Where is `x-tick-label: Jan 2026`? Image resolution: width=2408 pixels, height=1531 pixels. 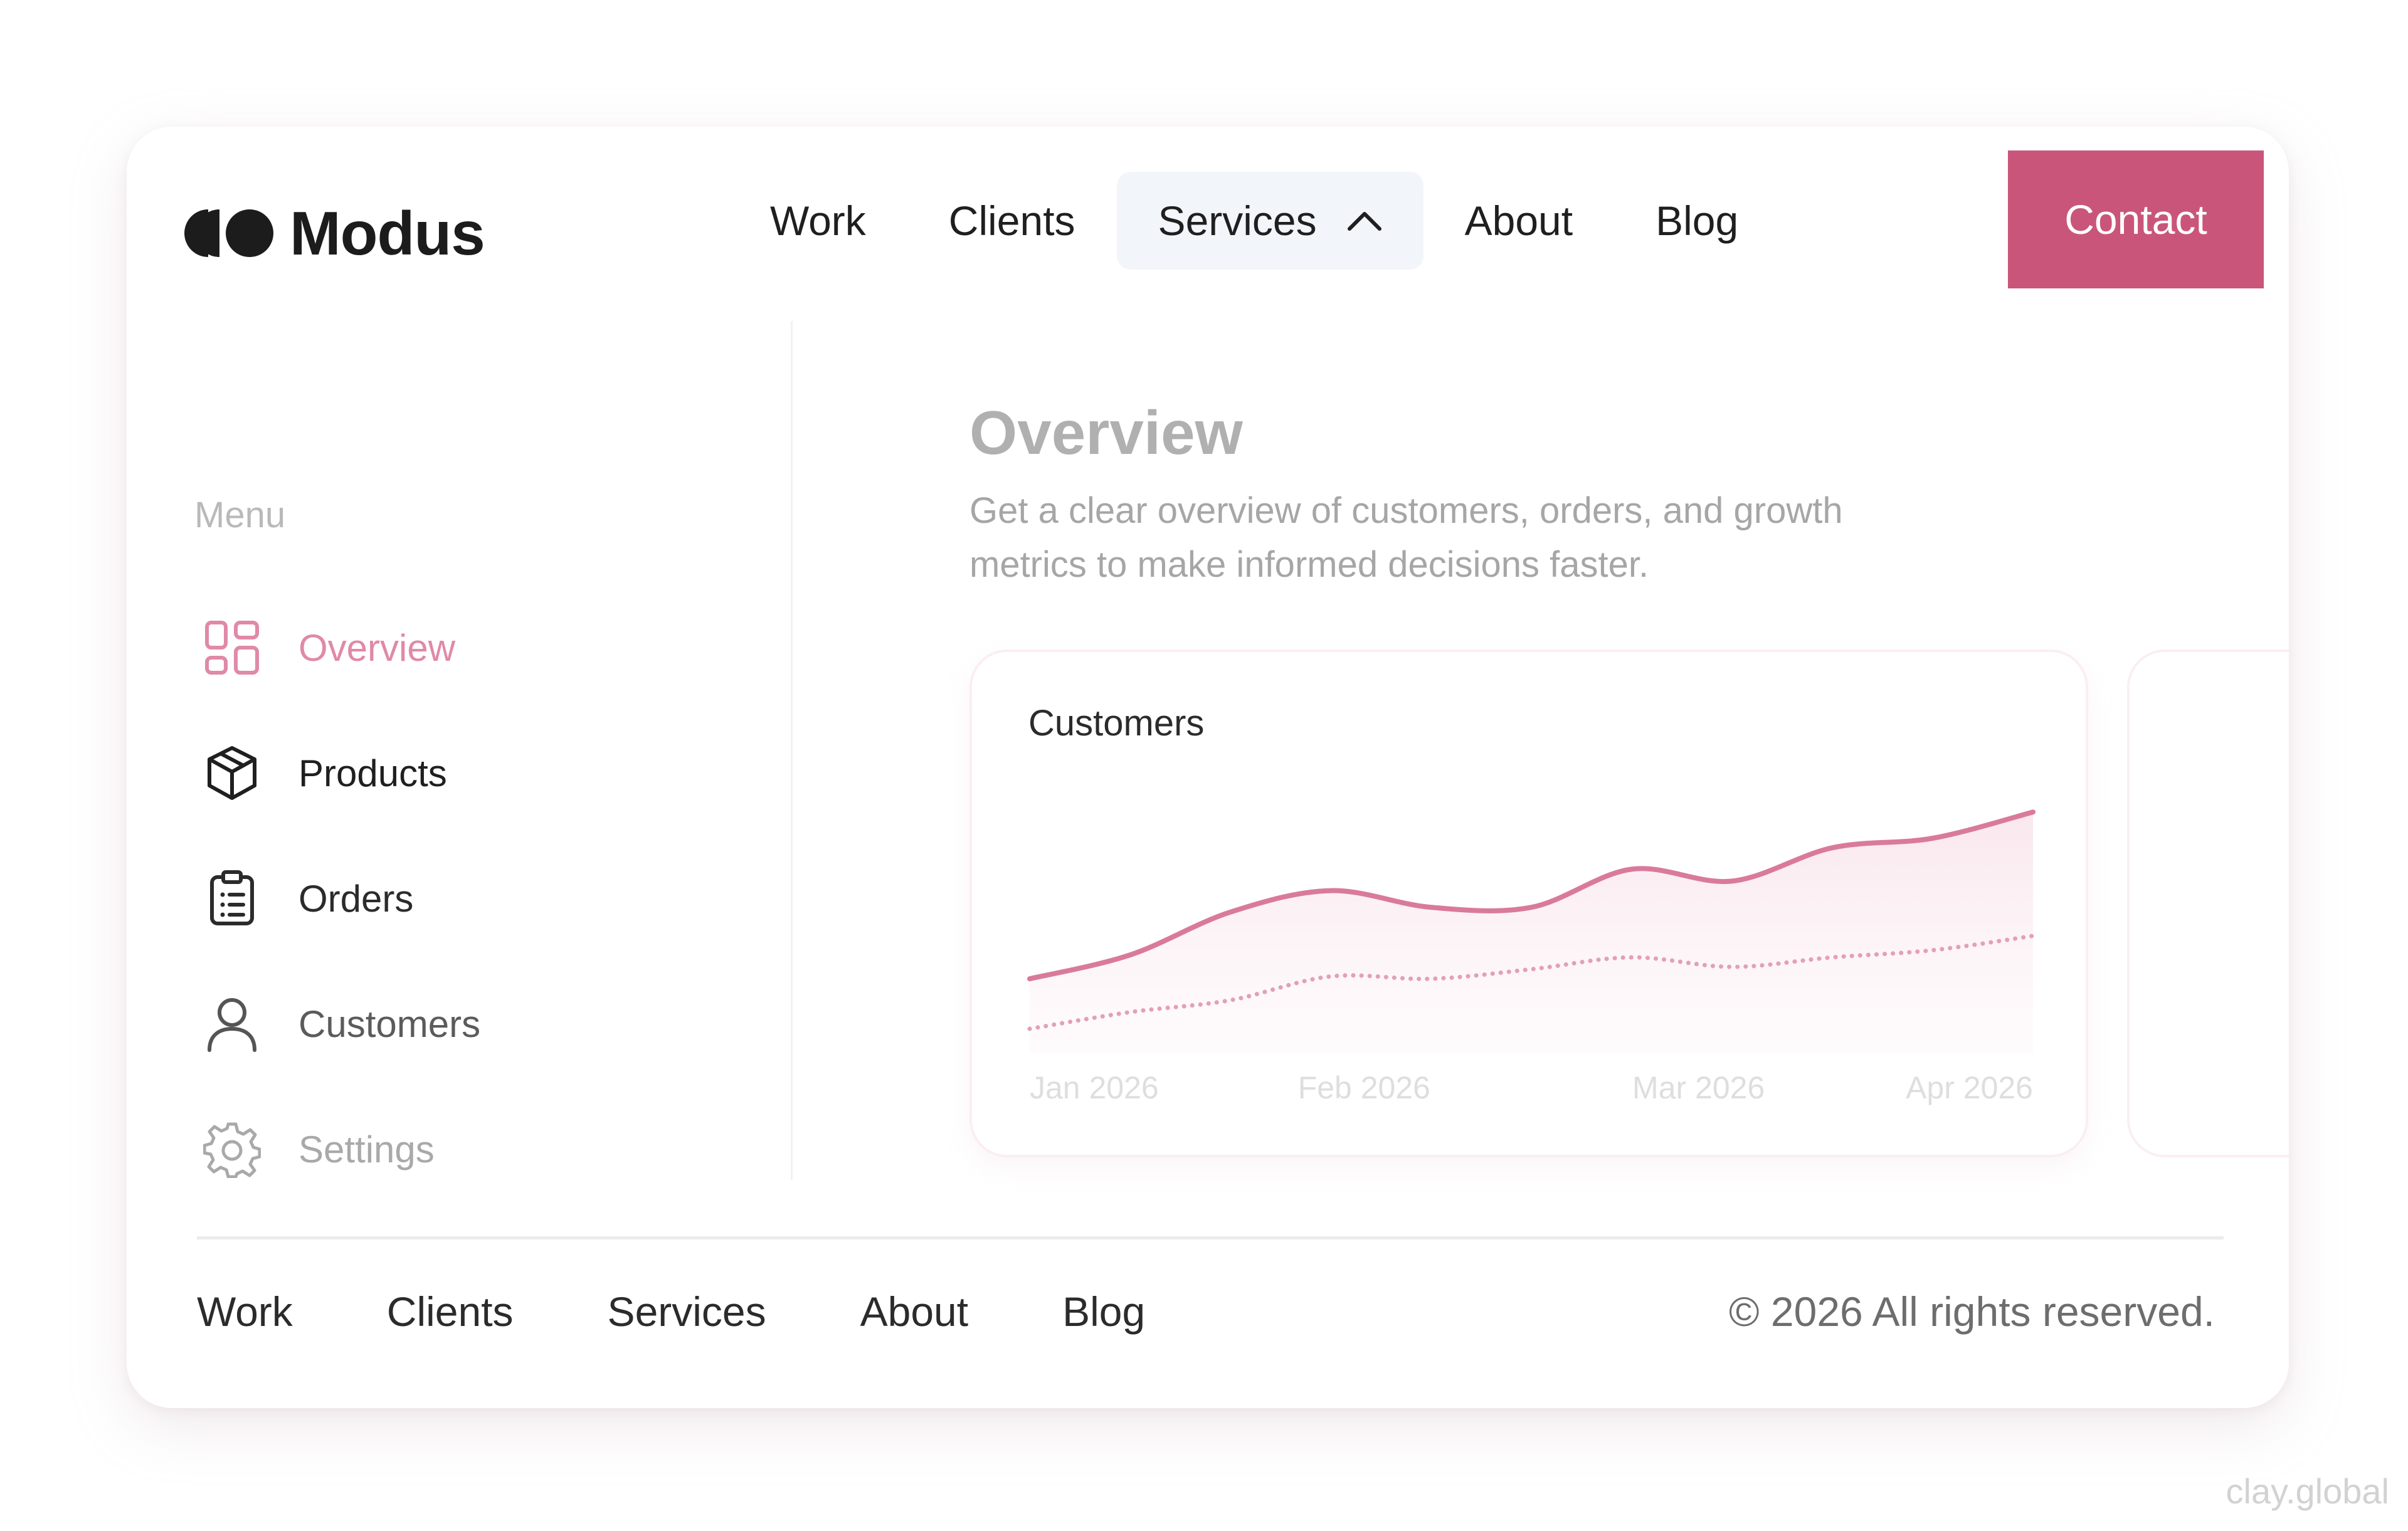 x-tick-label: Jan 2026 is located at coordinates (1094, 1087).